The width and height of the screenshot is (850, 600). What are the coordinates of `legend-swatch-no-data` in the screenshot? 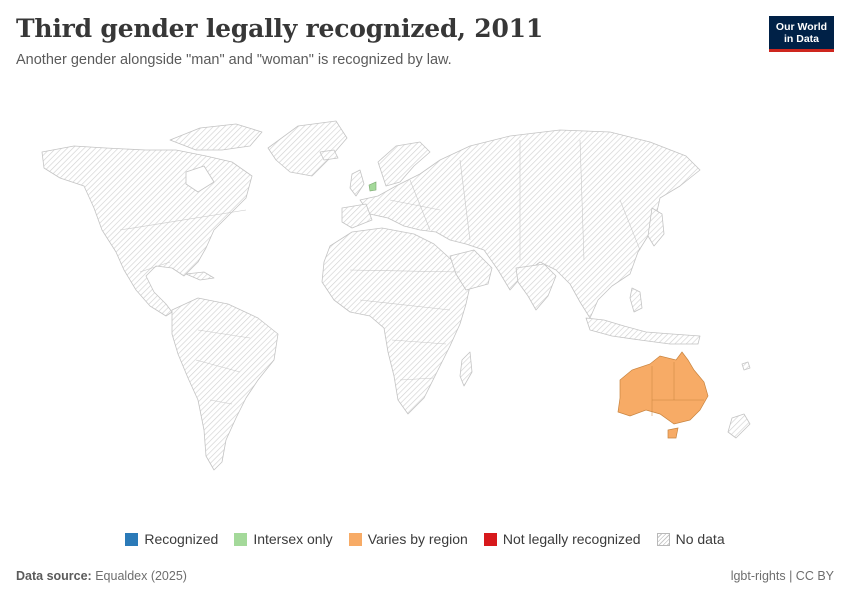 It's located at (663, 539).